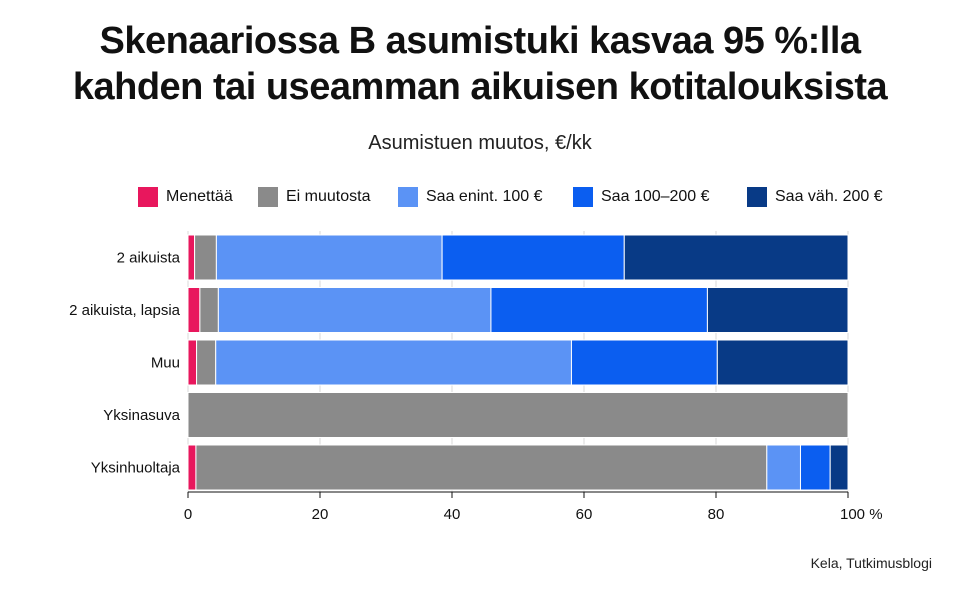 The image size is (960, 593). Describe the element at coordinates (716, 514) in the screenshot. I see `x-tick-label: 80` at that location.